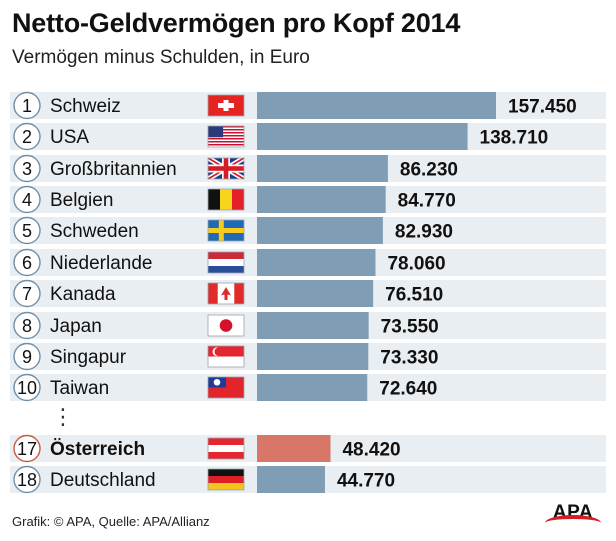 The image size is (616, 541). I want to click on country-label: Schweiz, so click(85, 106).